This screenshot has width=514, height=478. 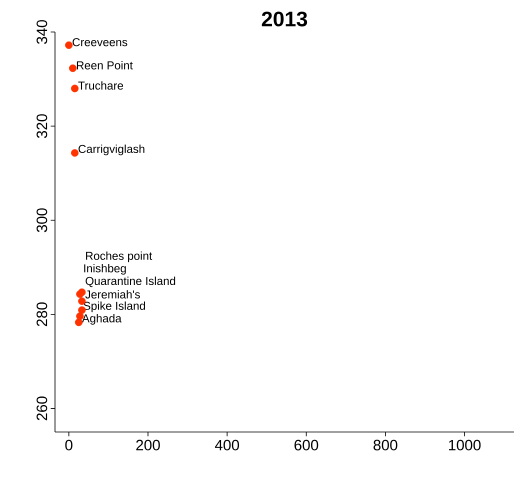 What do you see at coordinates (42, 314) in the screenshot?
I see `y-tick-label: 280` at bounding box center [42, 314].